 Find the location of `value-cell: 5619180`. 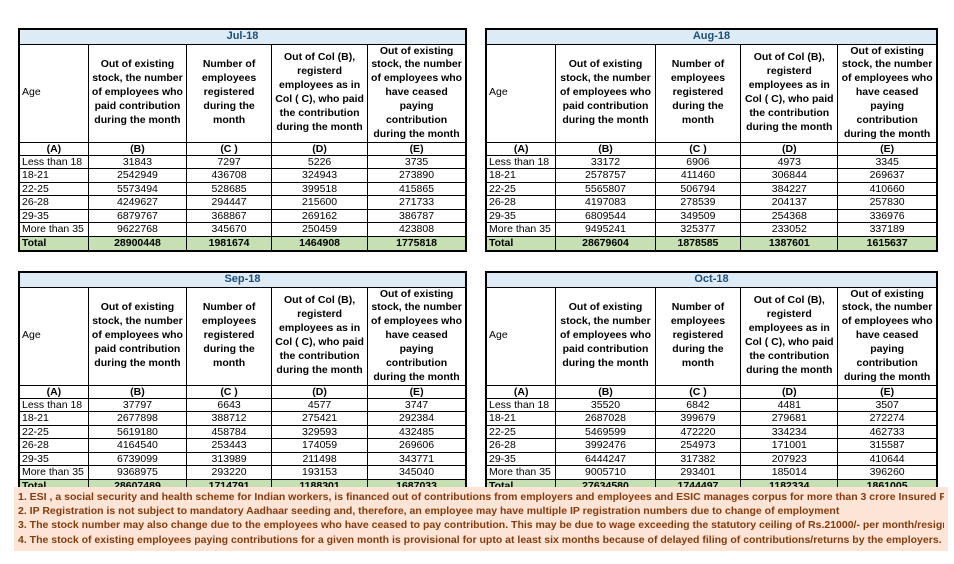

value-cell: 5619180 is located at coordinates (137, 432).